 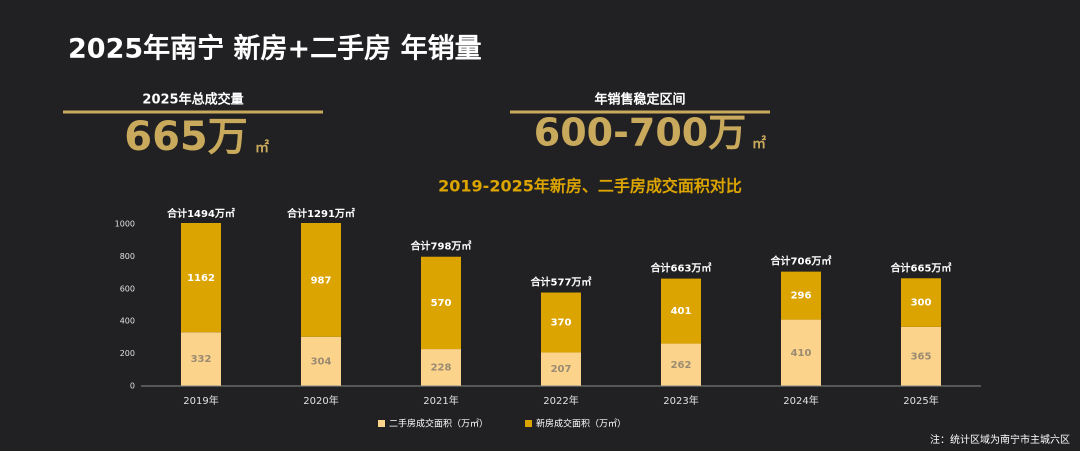 I want to click on total-label: 合计665万㎡, so click(x=921, y=267).